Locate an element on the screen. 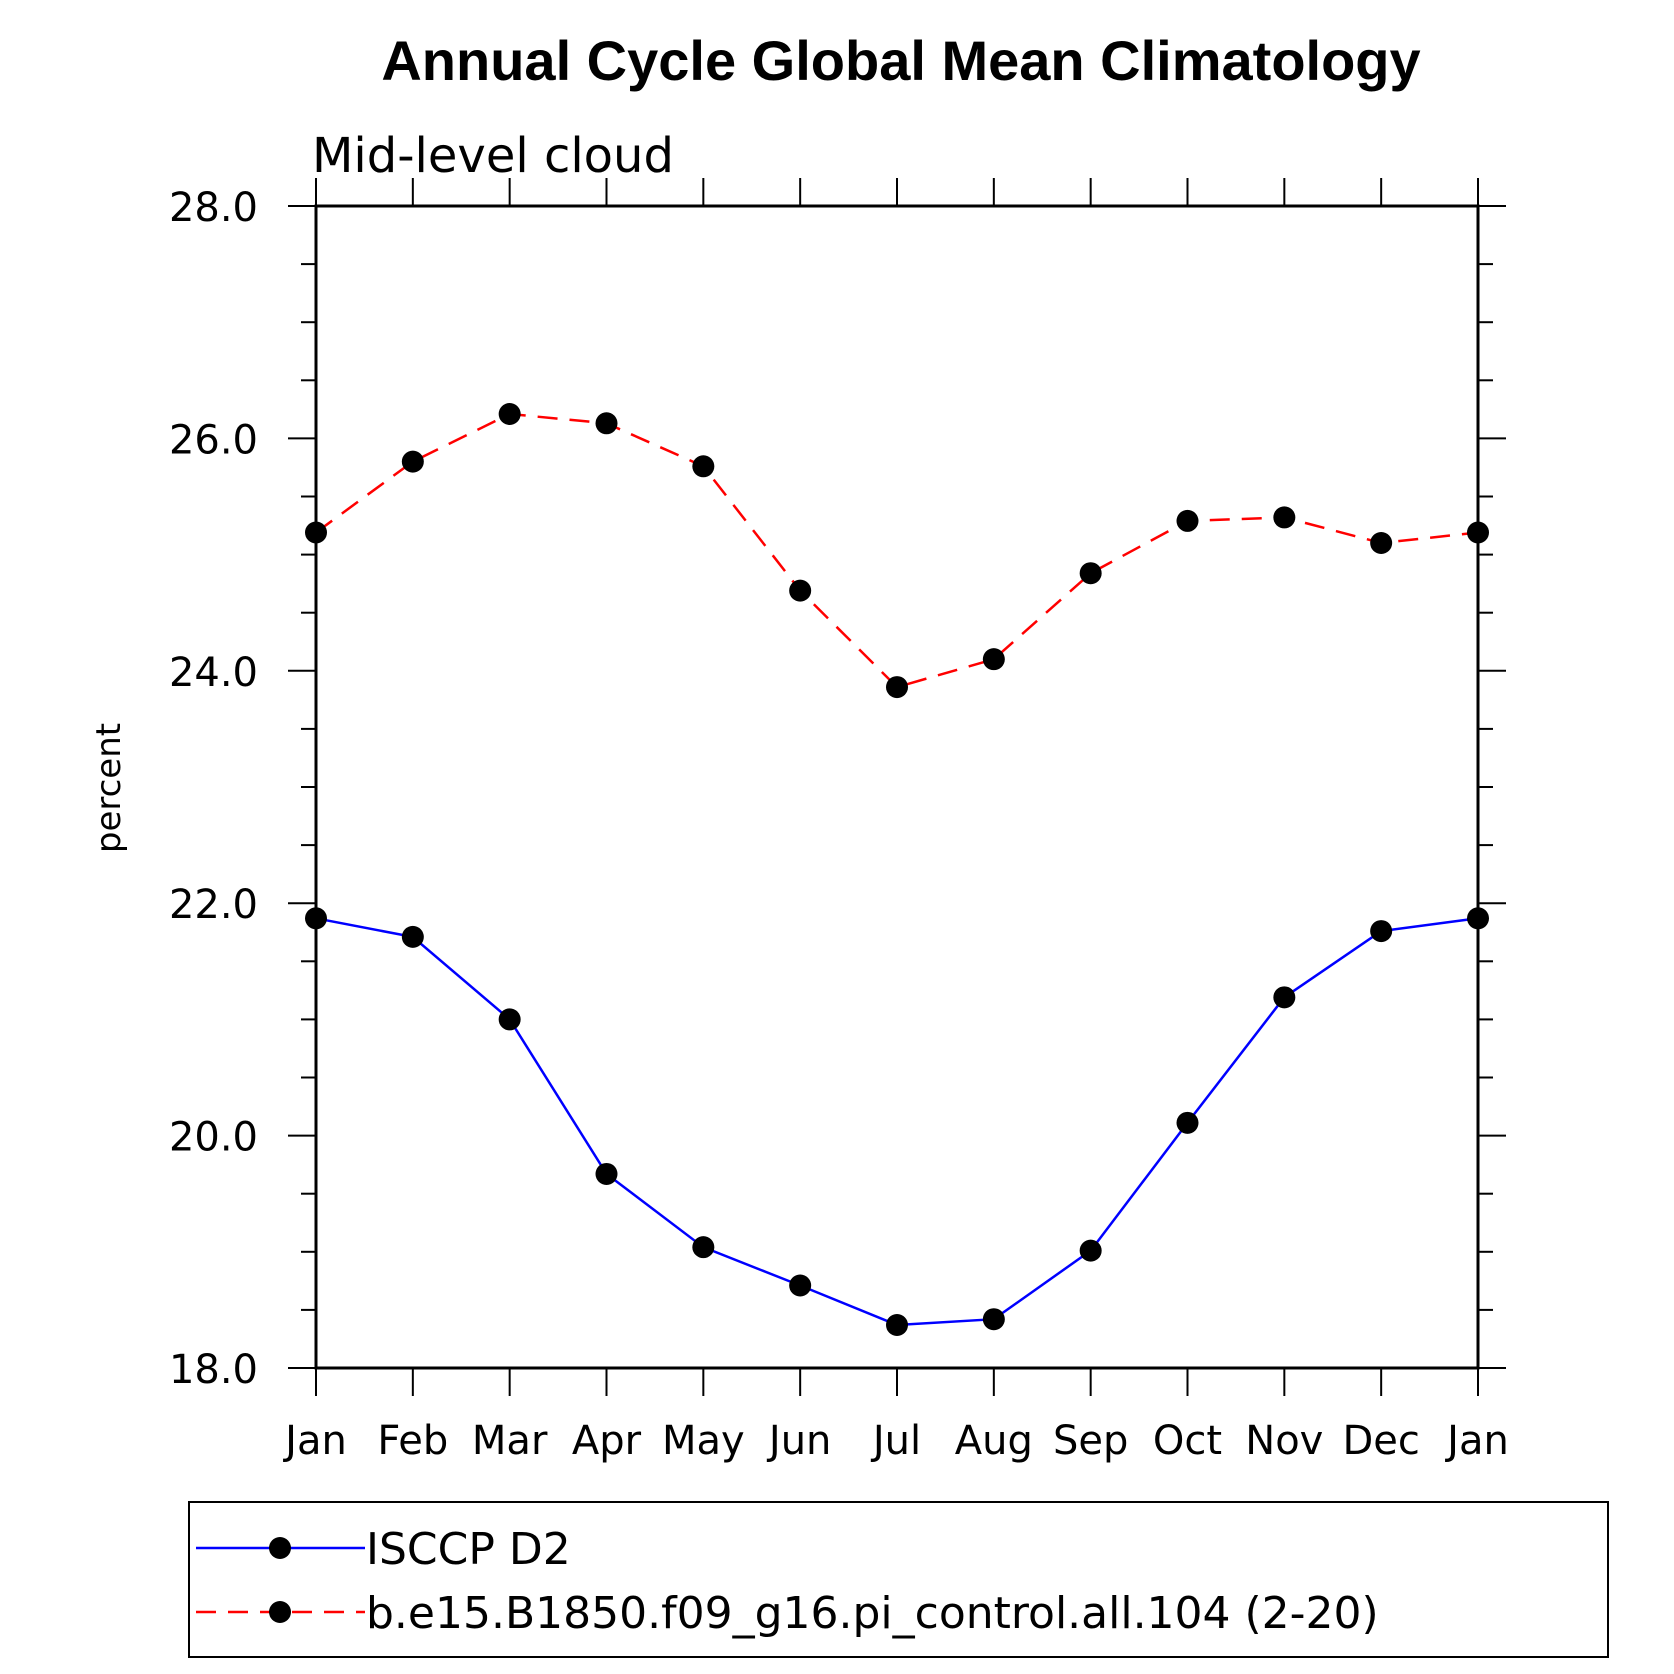 The width and height of the screenshot is (1674, 1674). y-tick-label: 20.0 is located at coordinates (213, 1138).